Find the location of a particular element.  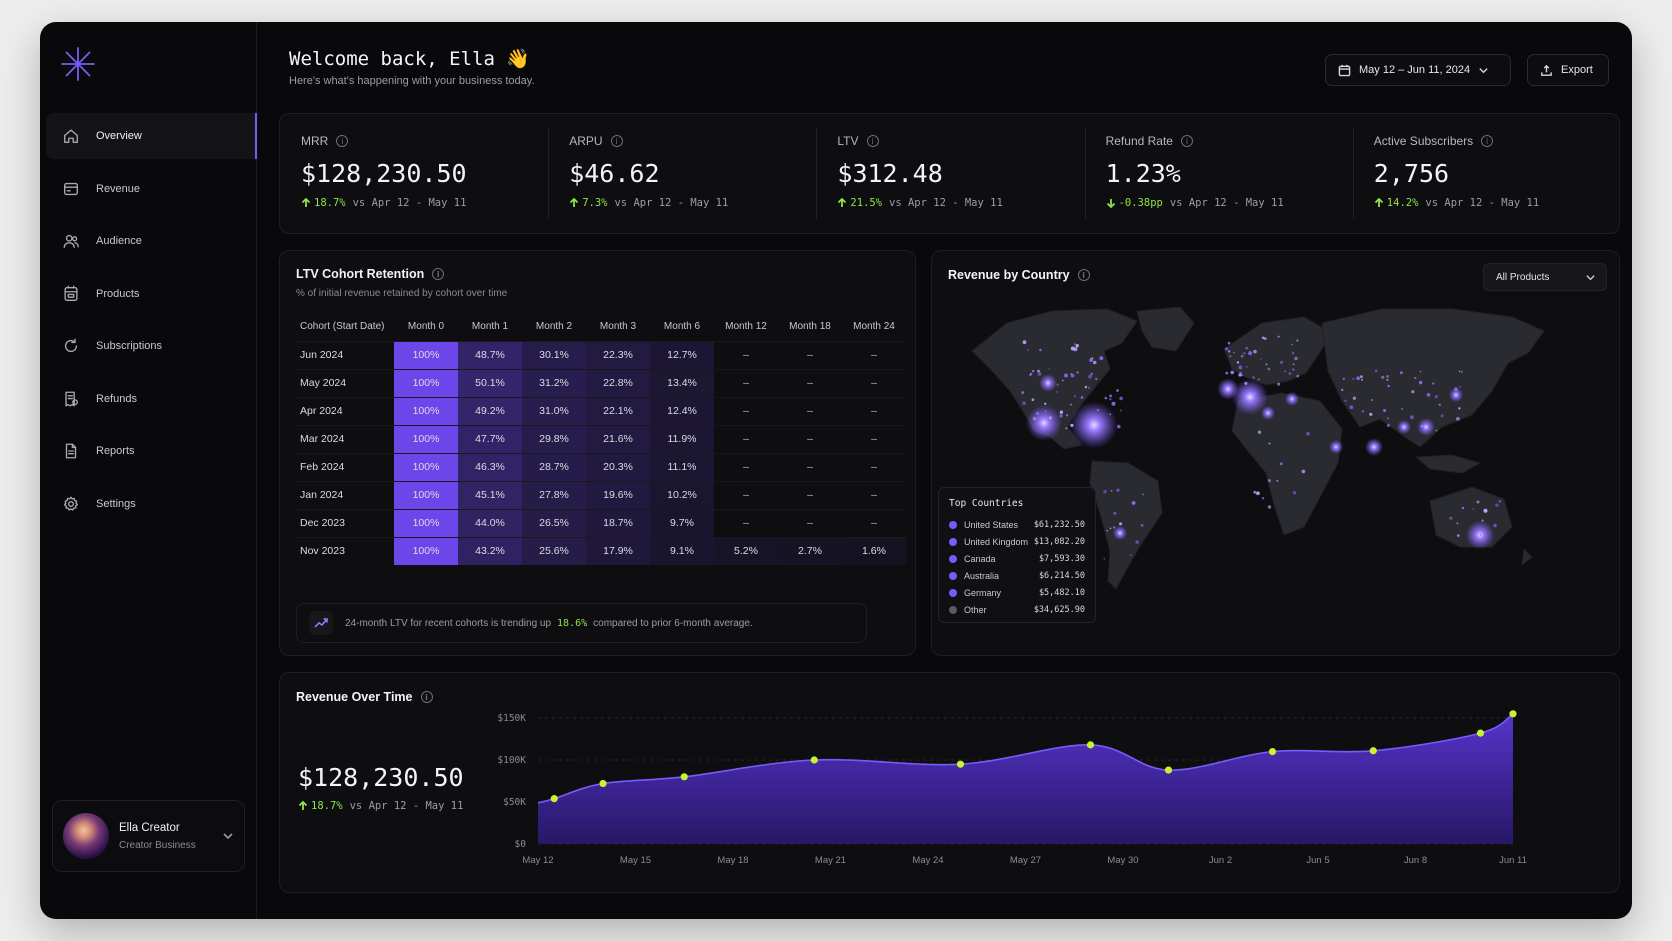

sidebar-item-refunds: Refunds is located at coordinates (151, 399).